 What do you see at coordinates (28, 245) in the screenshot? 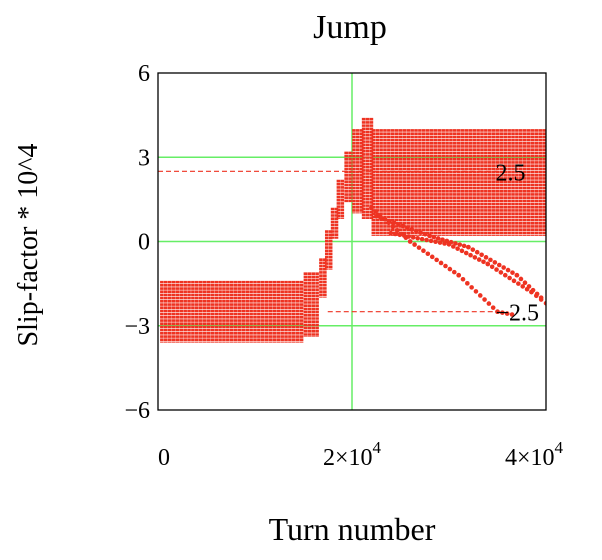
I see `y-axis-label: Slip-factor * 10^4` at bounding box center [28, 245].